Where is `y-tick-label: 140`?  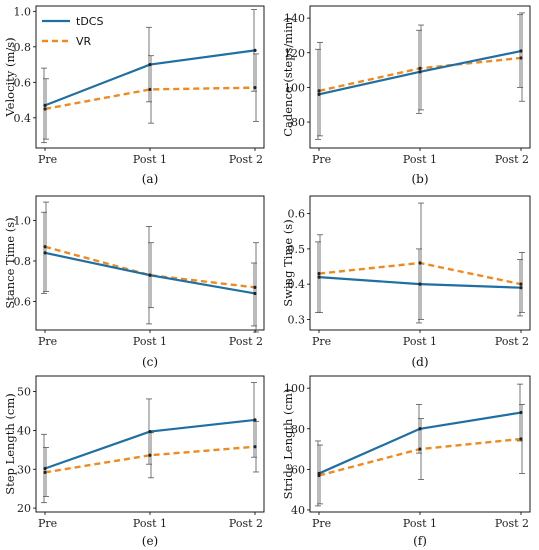
y-tick-label: 140 is located at coordinates (294, 18).